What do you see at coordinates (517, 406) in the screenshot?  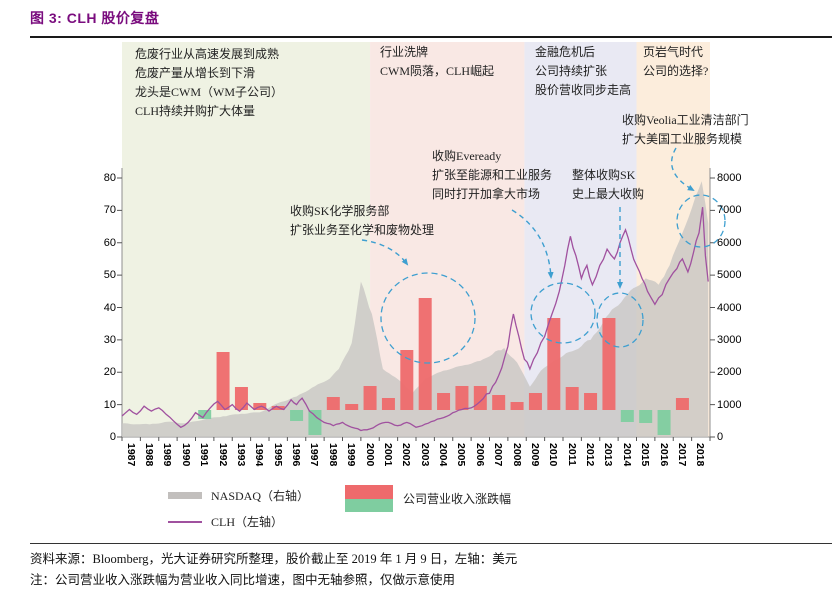 I see `revenue-bar-2008` at bounding box center [517, 406].